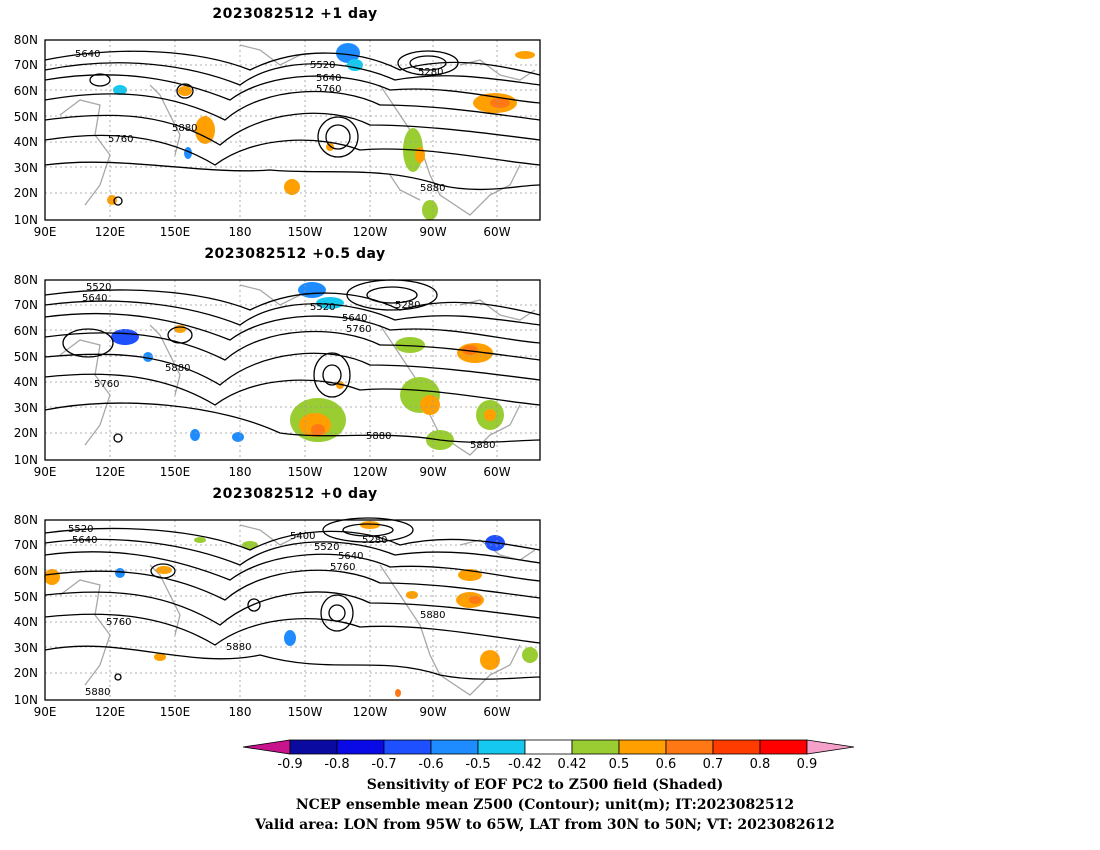  What do you see at coordinates (295, 14) in the screenshot?
I see `panel-title: 2023082512 +1 day` at bounding box center [295, 14].